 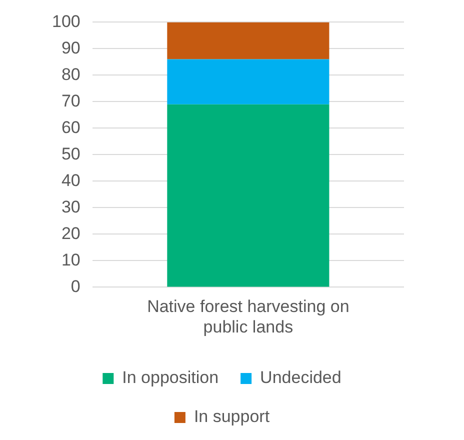 What do you see at coordinates (248, 316) in the screenshot?
I see `x-tick-label: Native forest harvesting on public lands` at bounding box center [248, 316].